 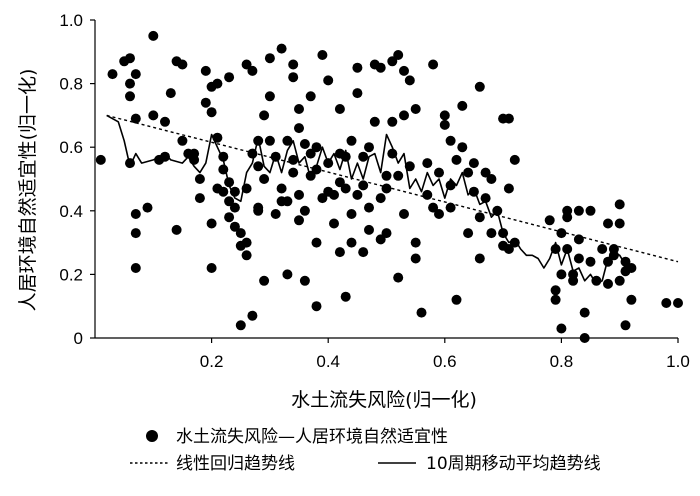 I want to click on x-tick-label: 1.0, so click(x=678, y=361).